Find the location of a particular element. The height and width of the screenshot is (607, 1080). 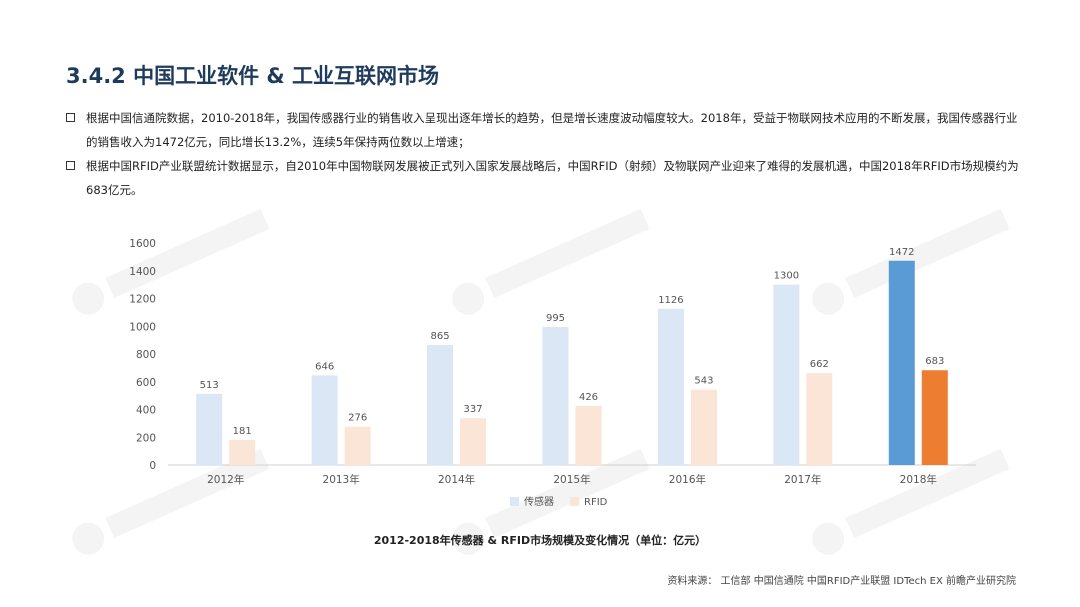

x-tick-label: 2013年 is located at coordinates (341, 479).